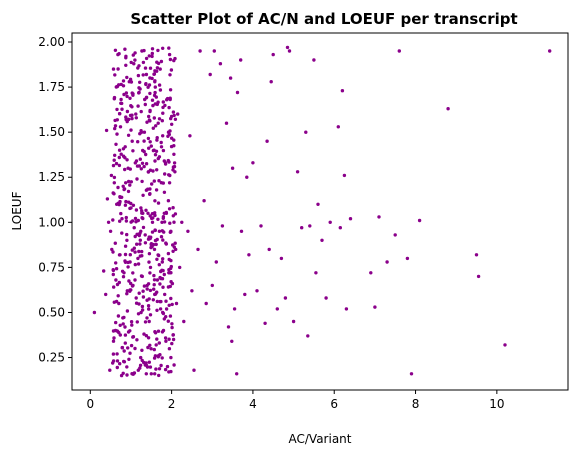  I want to click on x-axis-ticks: 0 2 4 6 8 10, so click(295, 400).